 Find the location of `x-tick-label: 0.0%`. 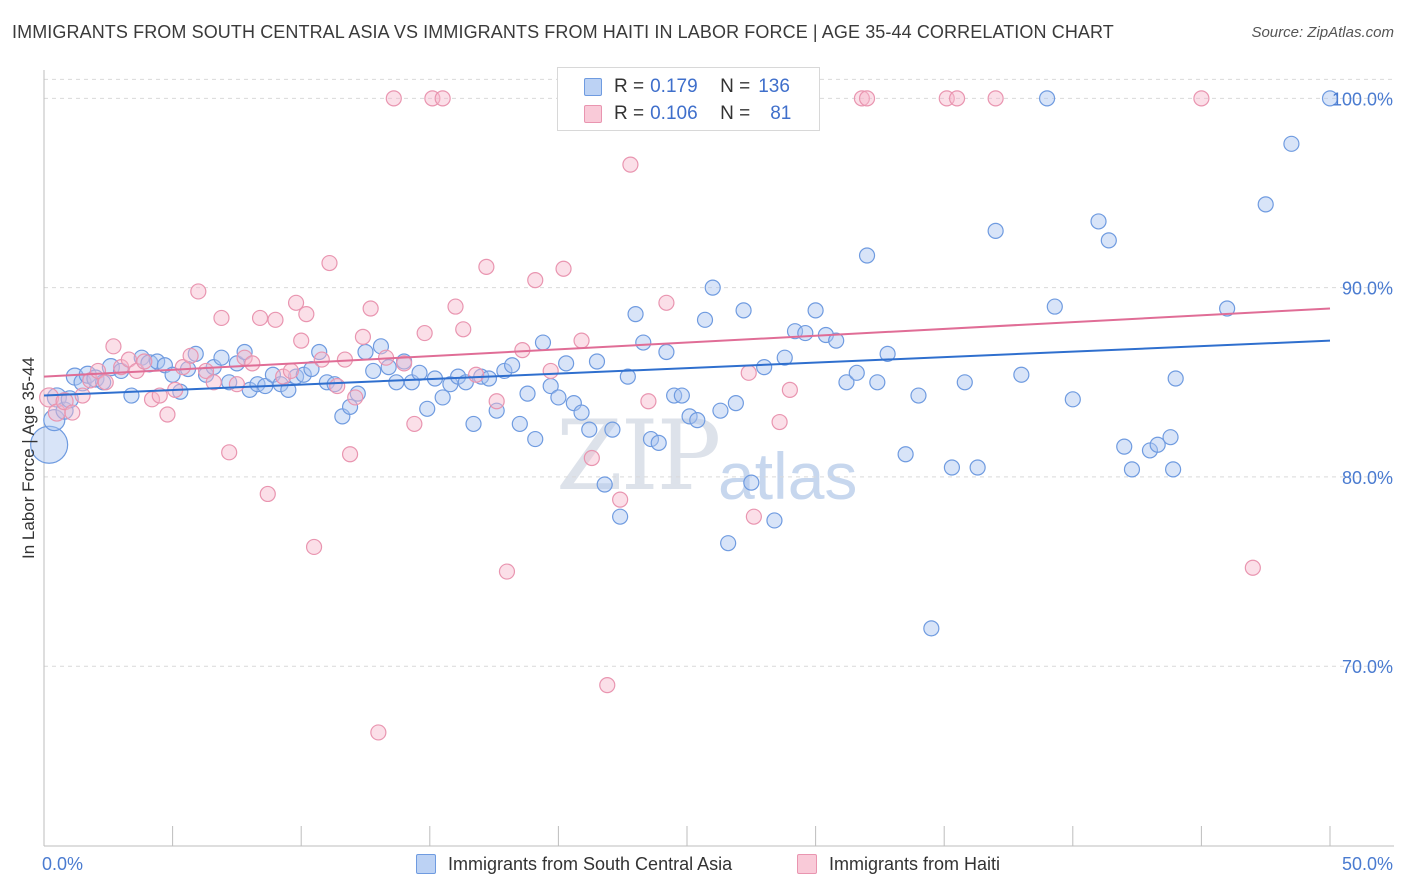

x-tick-label: 0.0% is located at coordinates (62, 864).